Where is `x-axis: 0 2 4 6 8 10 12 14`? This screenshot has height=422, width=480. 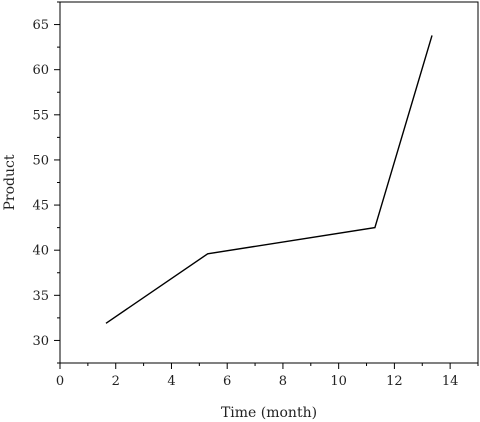 x-axis: 0 2 4 6 8 10 12 14 is located at coordinates (267, 376).